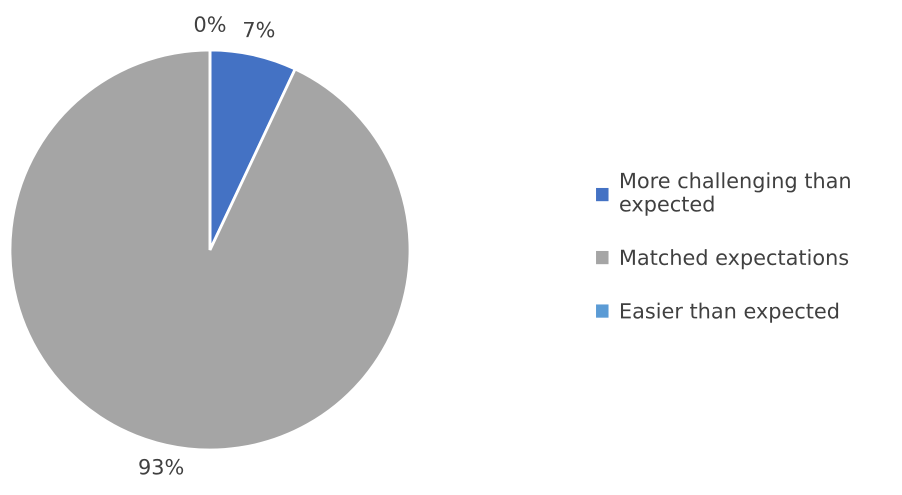 The image size is (902, 495). Describe the element at coordinates (734, 259) in the screenshot. I see `legend-label: Matched expectations` at that location.